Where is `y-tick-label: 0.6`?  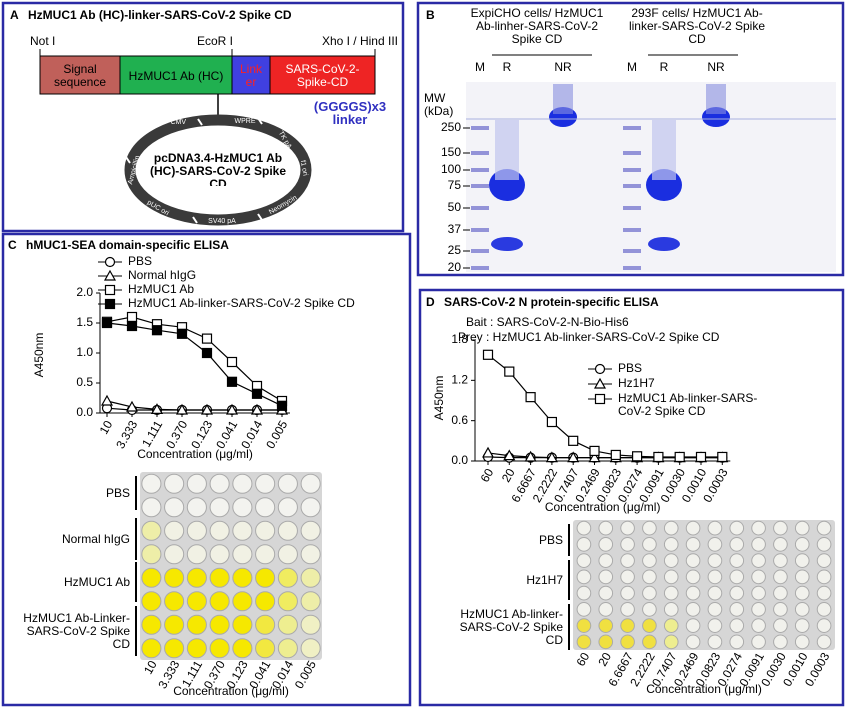 y-tick-label: 0.6 is located at coordinates (459, 420).